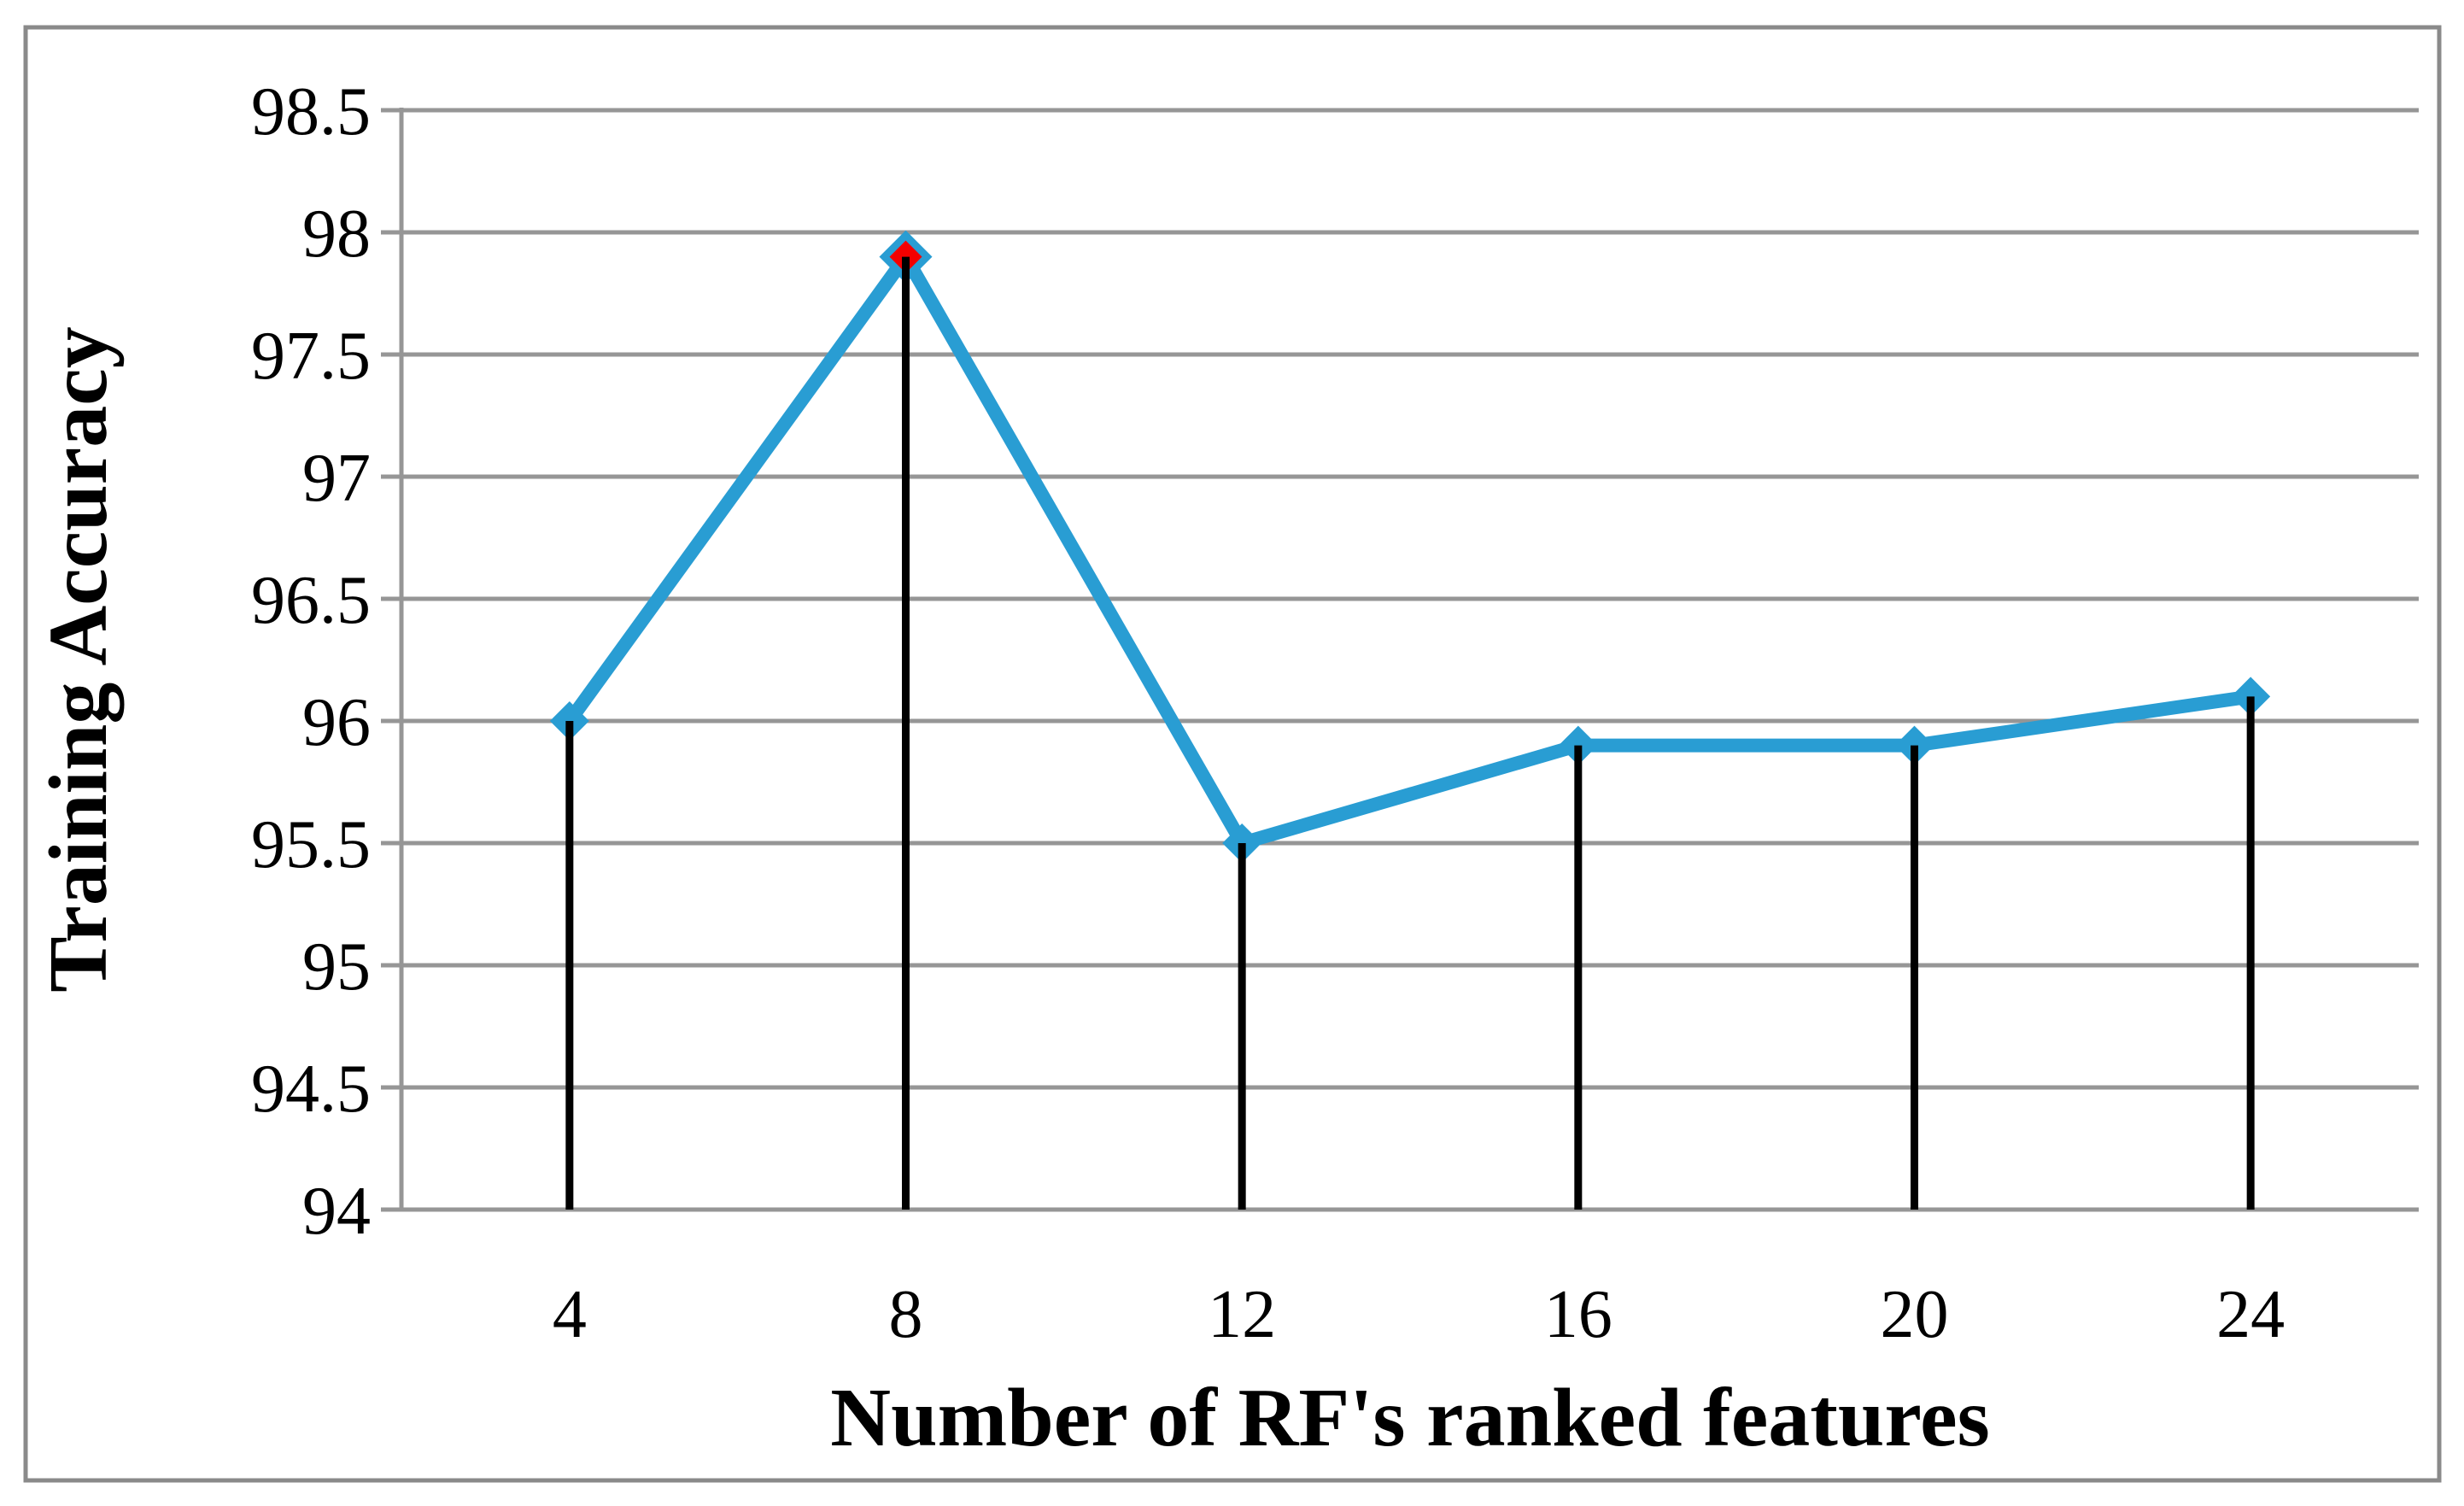 The image size is (2464, 1506). I want to click on y-tick-label: 98, so click(336, 234).